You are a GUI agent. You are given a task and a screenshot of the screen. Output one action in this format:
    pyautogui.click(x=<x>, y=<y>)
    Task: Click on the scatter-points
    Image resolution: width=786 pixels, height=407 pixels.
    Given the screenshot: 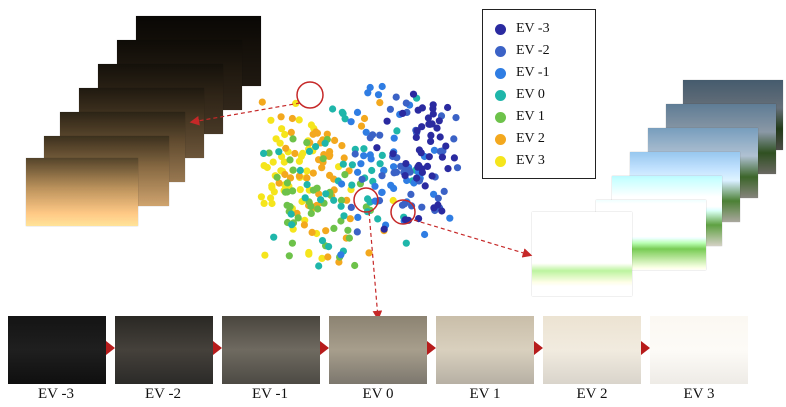 What is the action you would take?
    pyautogui.click(x=359, y=176)
    